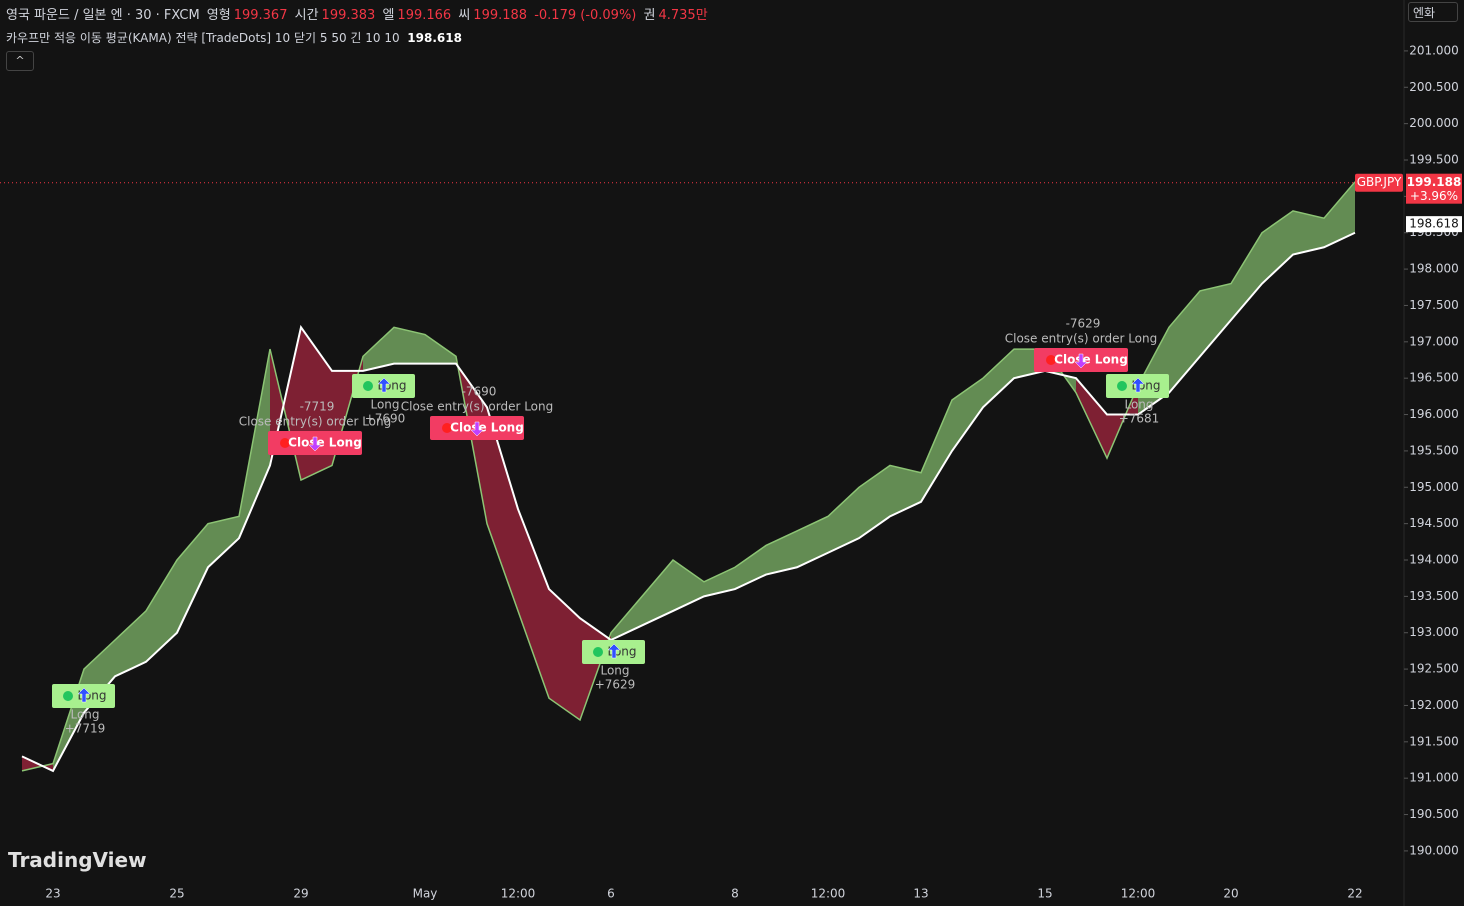  What do you see at coordinates (1139, 419) in the screenshot?
I see `entry-profit: +7681` at bounding box center [1139, 419].